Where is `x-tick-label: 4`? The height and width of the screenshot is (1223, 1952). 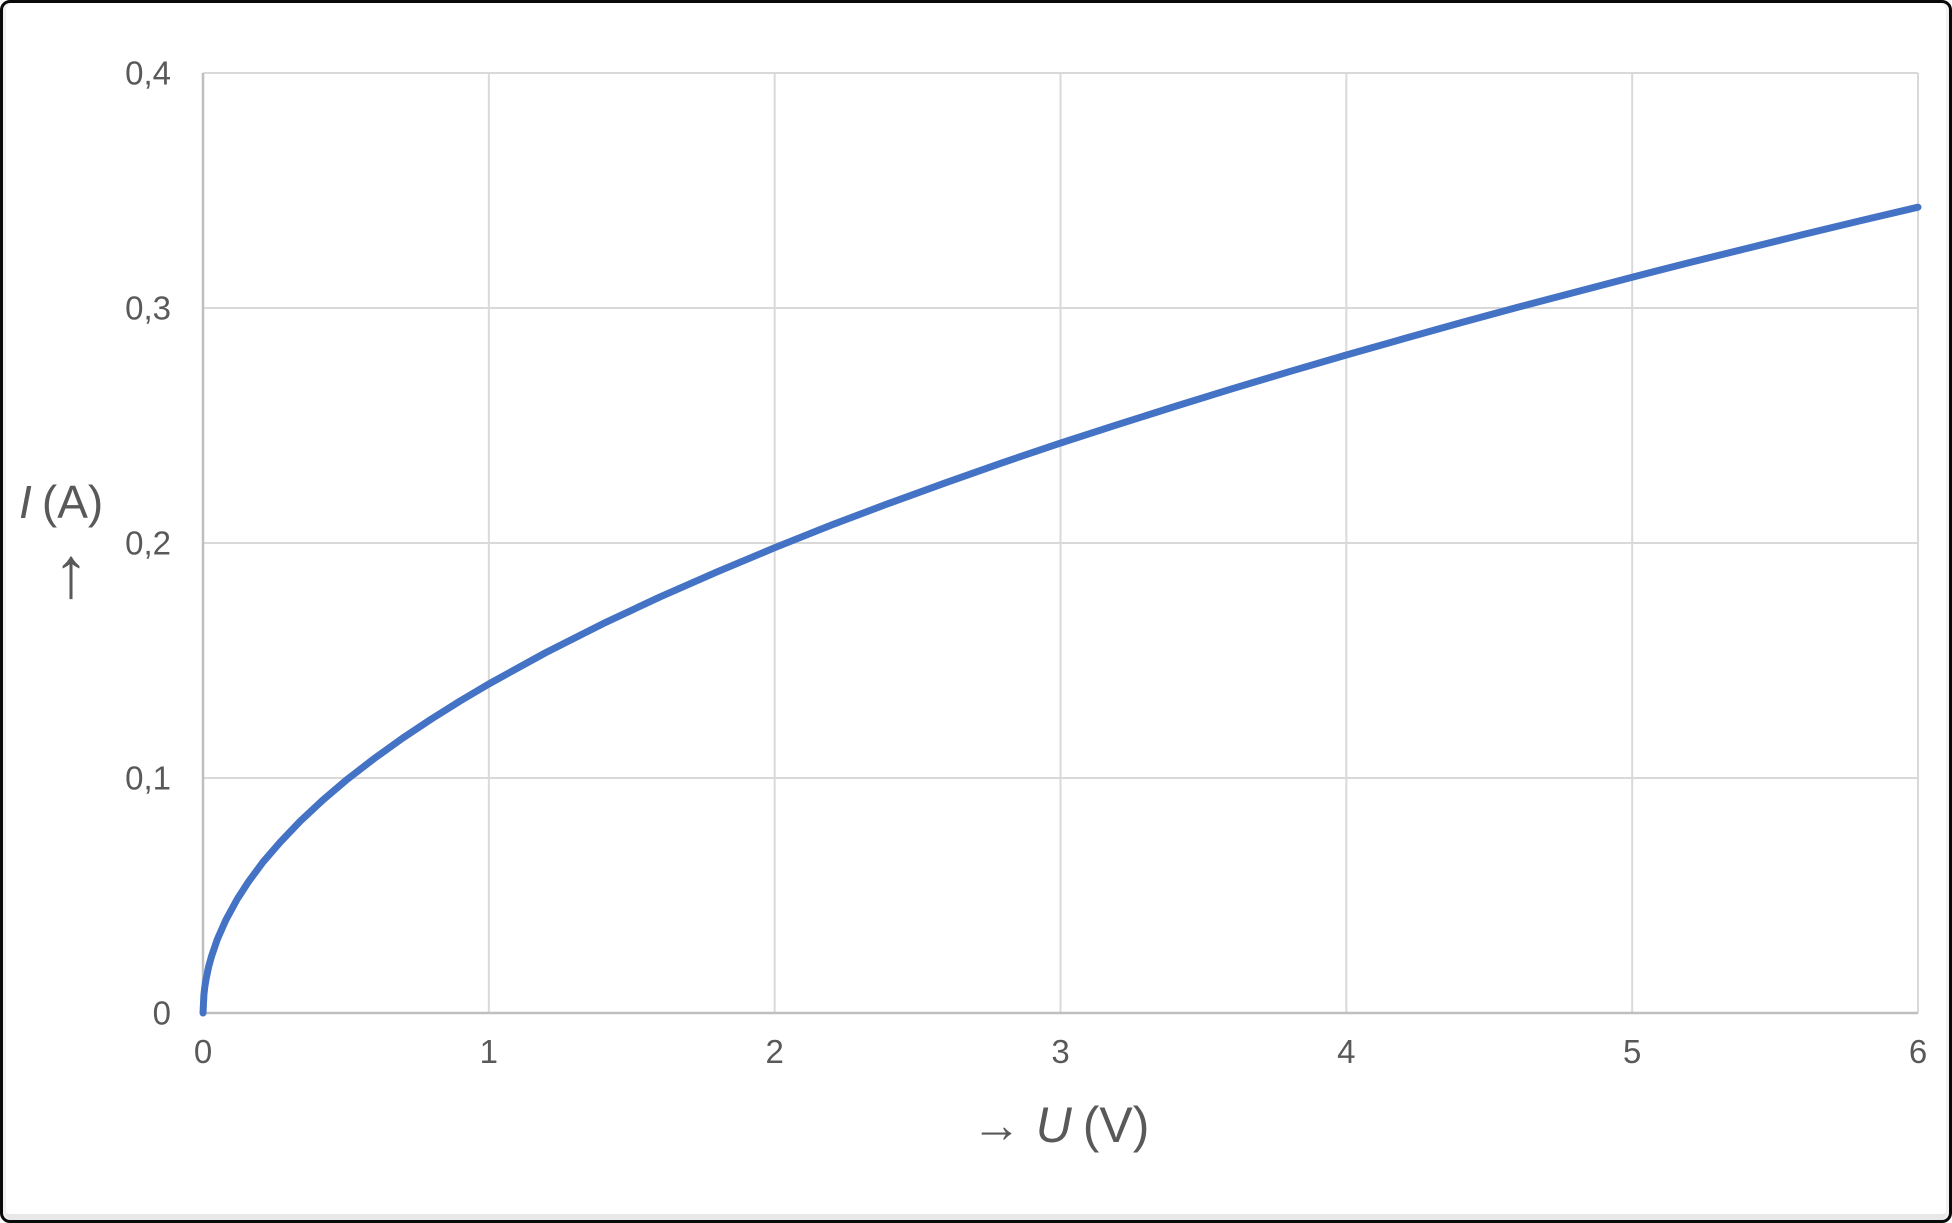
x-tick-label: 4 is located at coordinates (1346, 1051).